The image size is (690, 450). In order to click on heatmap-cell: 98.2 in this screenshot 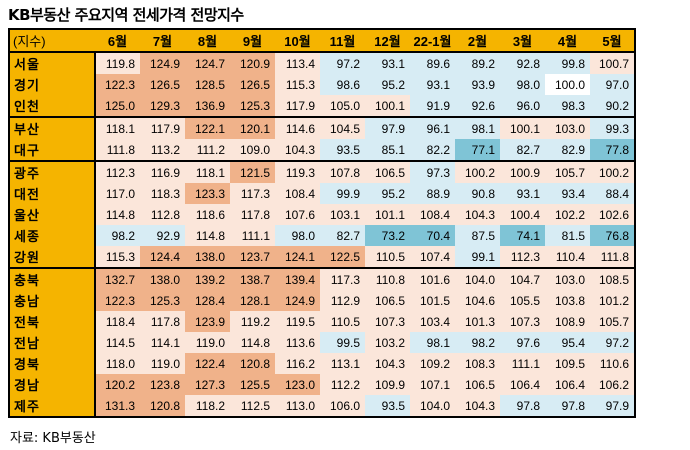, I will do `click(117, 235)`.